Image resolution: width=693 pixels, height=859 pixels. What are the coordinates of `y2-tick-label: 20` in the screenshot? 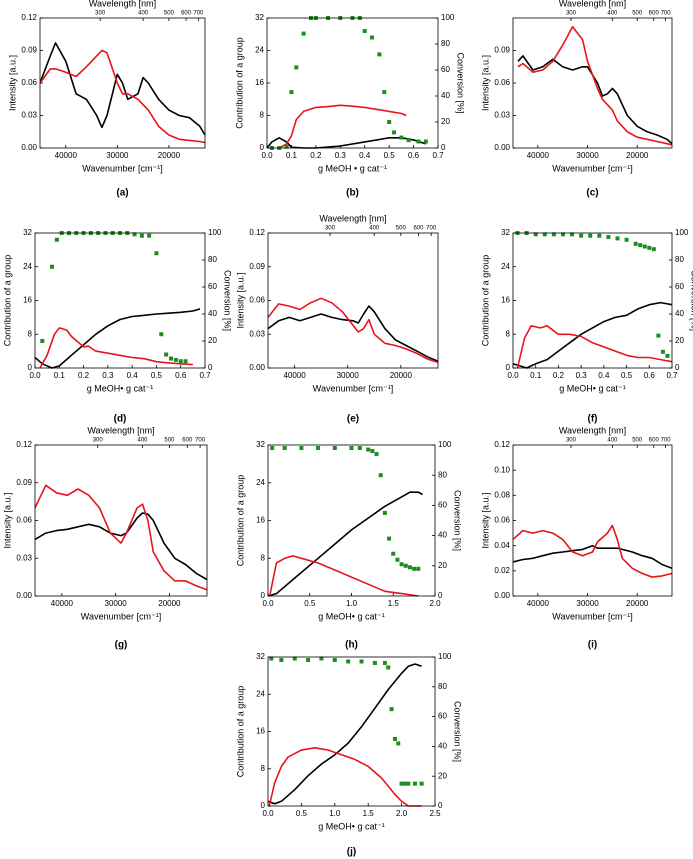 It's located at (679, 340).